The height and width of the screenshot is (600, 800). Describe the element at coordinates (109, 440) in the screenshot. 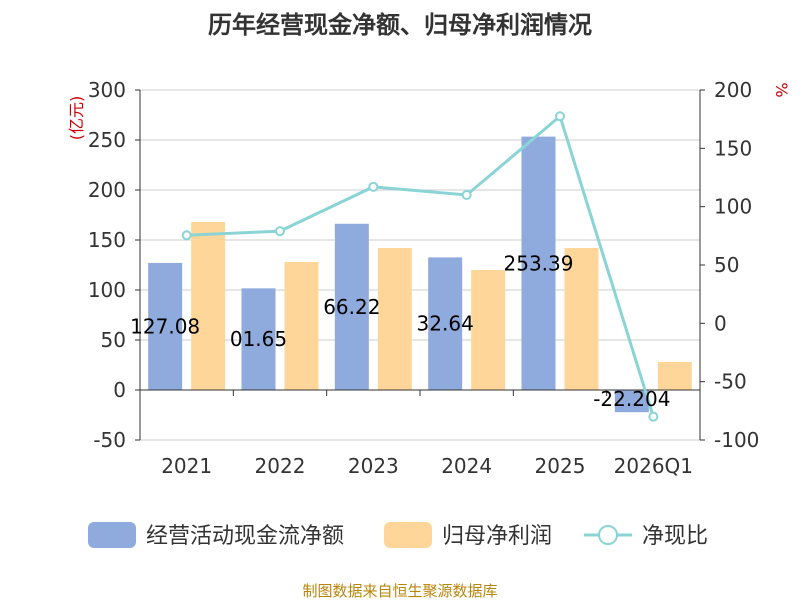

I see `left-tick-label: -50` at that location.